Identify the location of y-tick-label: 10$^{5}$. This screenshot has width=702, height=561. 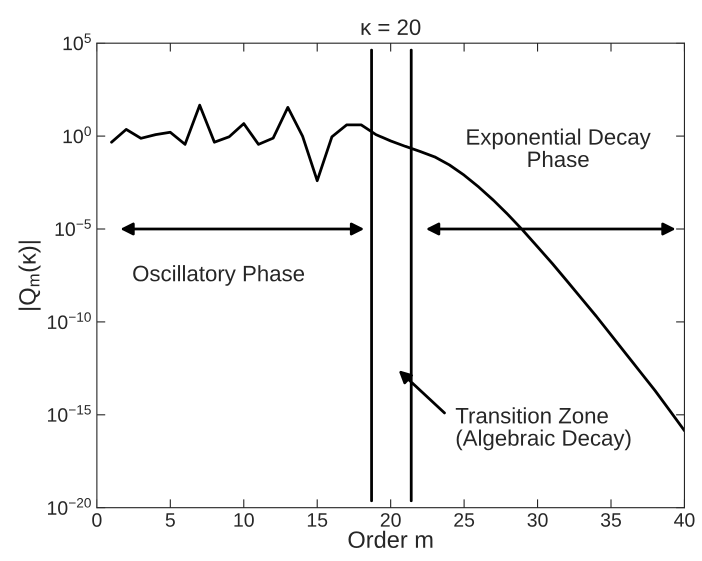
(77, 42).